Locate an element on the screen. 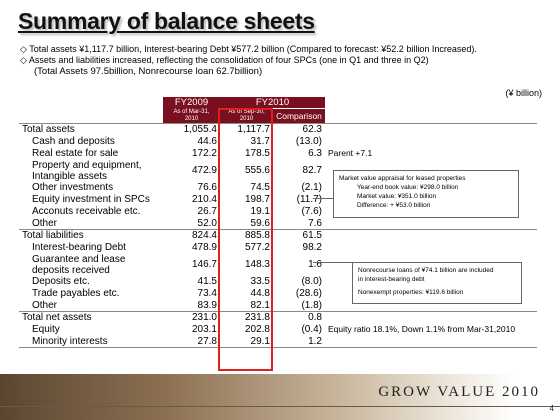 The height and width of the screenshot is (420, 560). table-row: Deposits etc. 41.5 33.5 (8.0) is located at coordinates (177, 281).